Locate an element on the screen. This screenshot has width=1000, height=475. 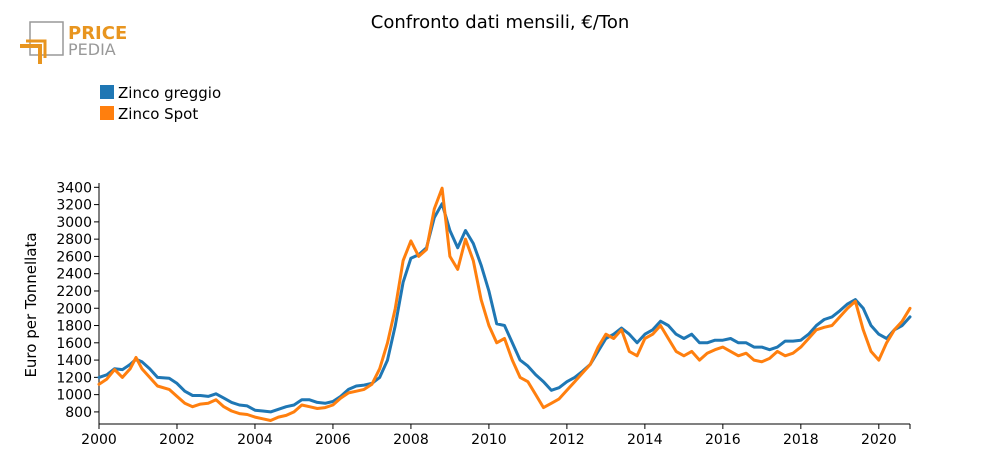
y-tick-label: 2200 is located at coordinates (74, 292).